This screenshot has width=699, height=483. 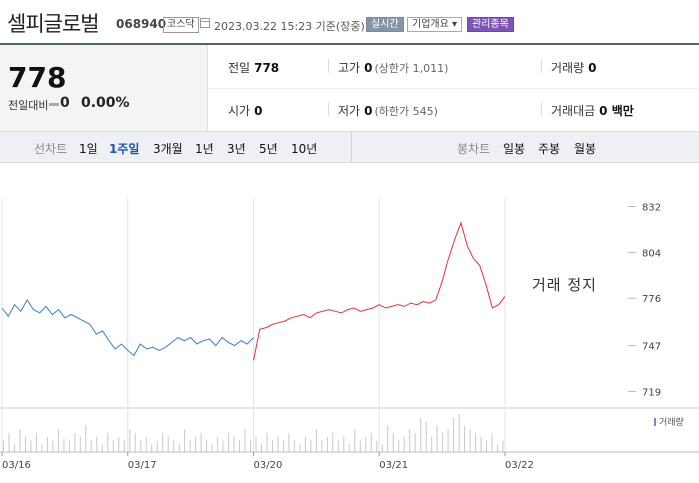 I want to click on line-chart-label: 선차트, so click(x=51, y=149).